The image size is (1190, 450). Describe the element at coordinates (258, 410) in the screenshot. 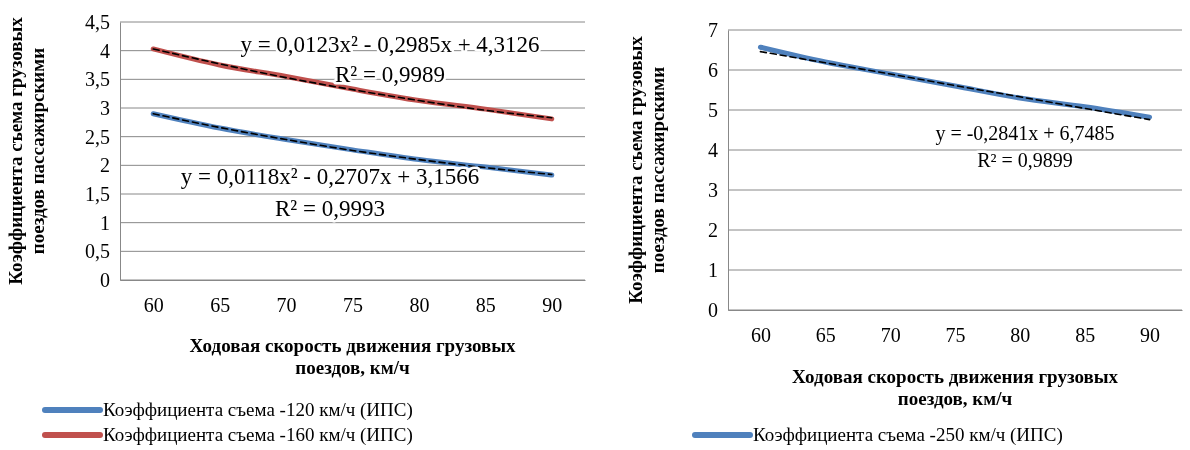

I see `legend-label: Коэффициента съема -120 км/ч (ИПС)` at that location.